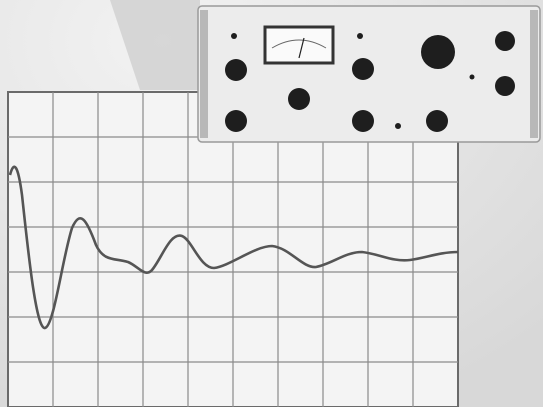  I want to click on meter-needle, so click(301, 48).